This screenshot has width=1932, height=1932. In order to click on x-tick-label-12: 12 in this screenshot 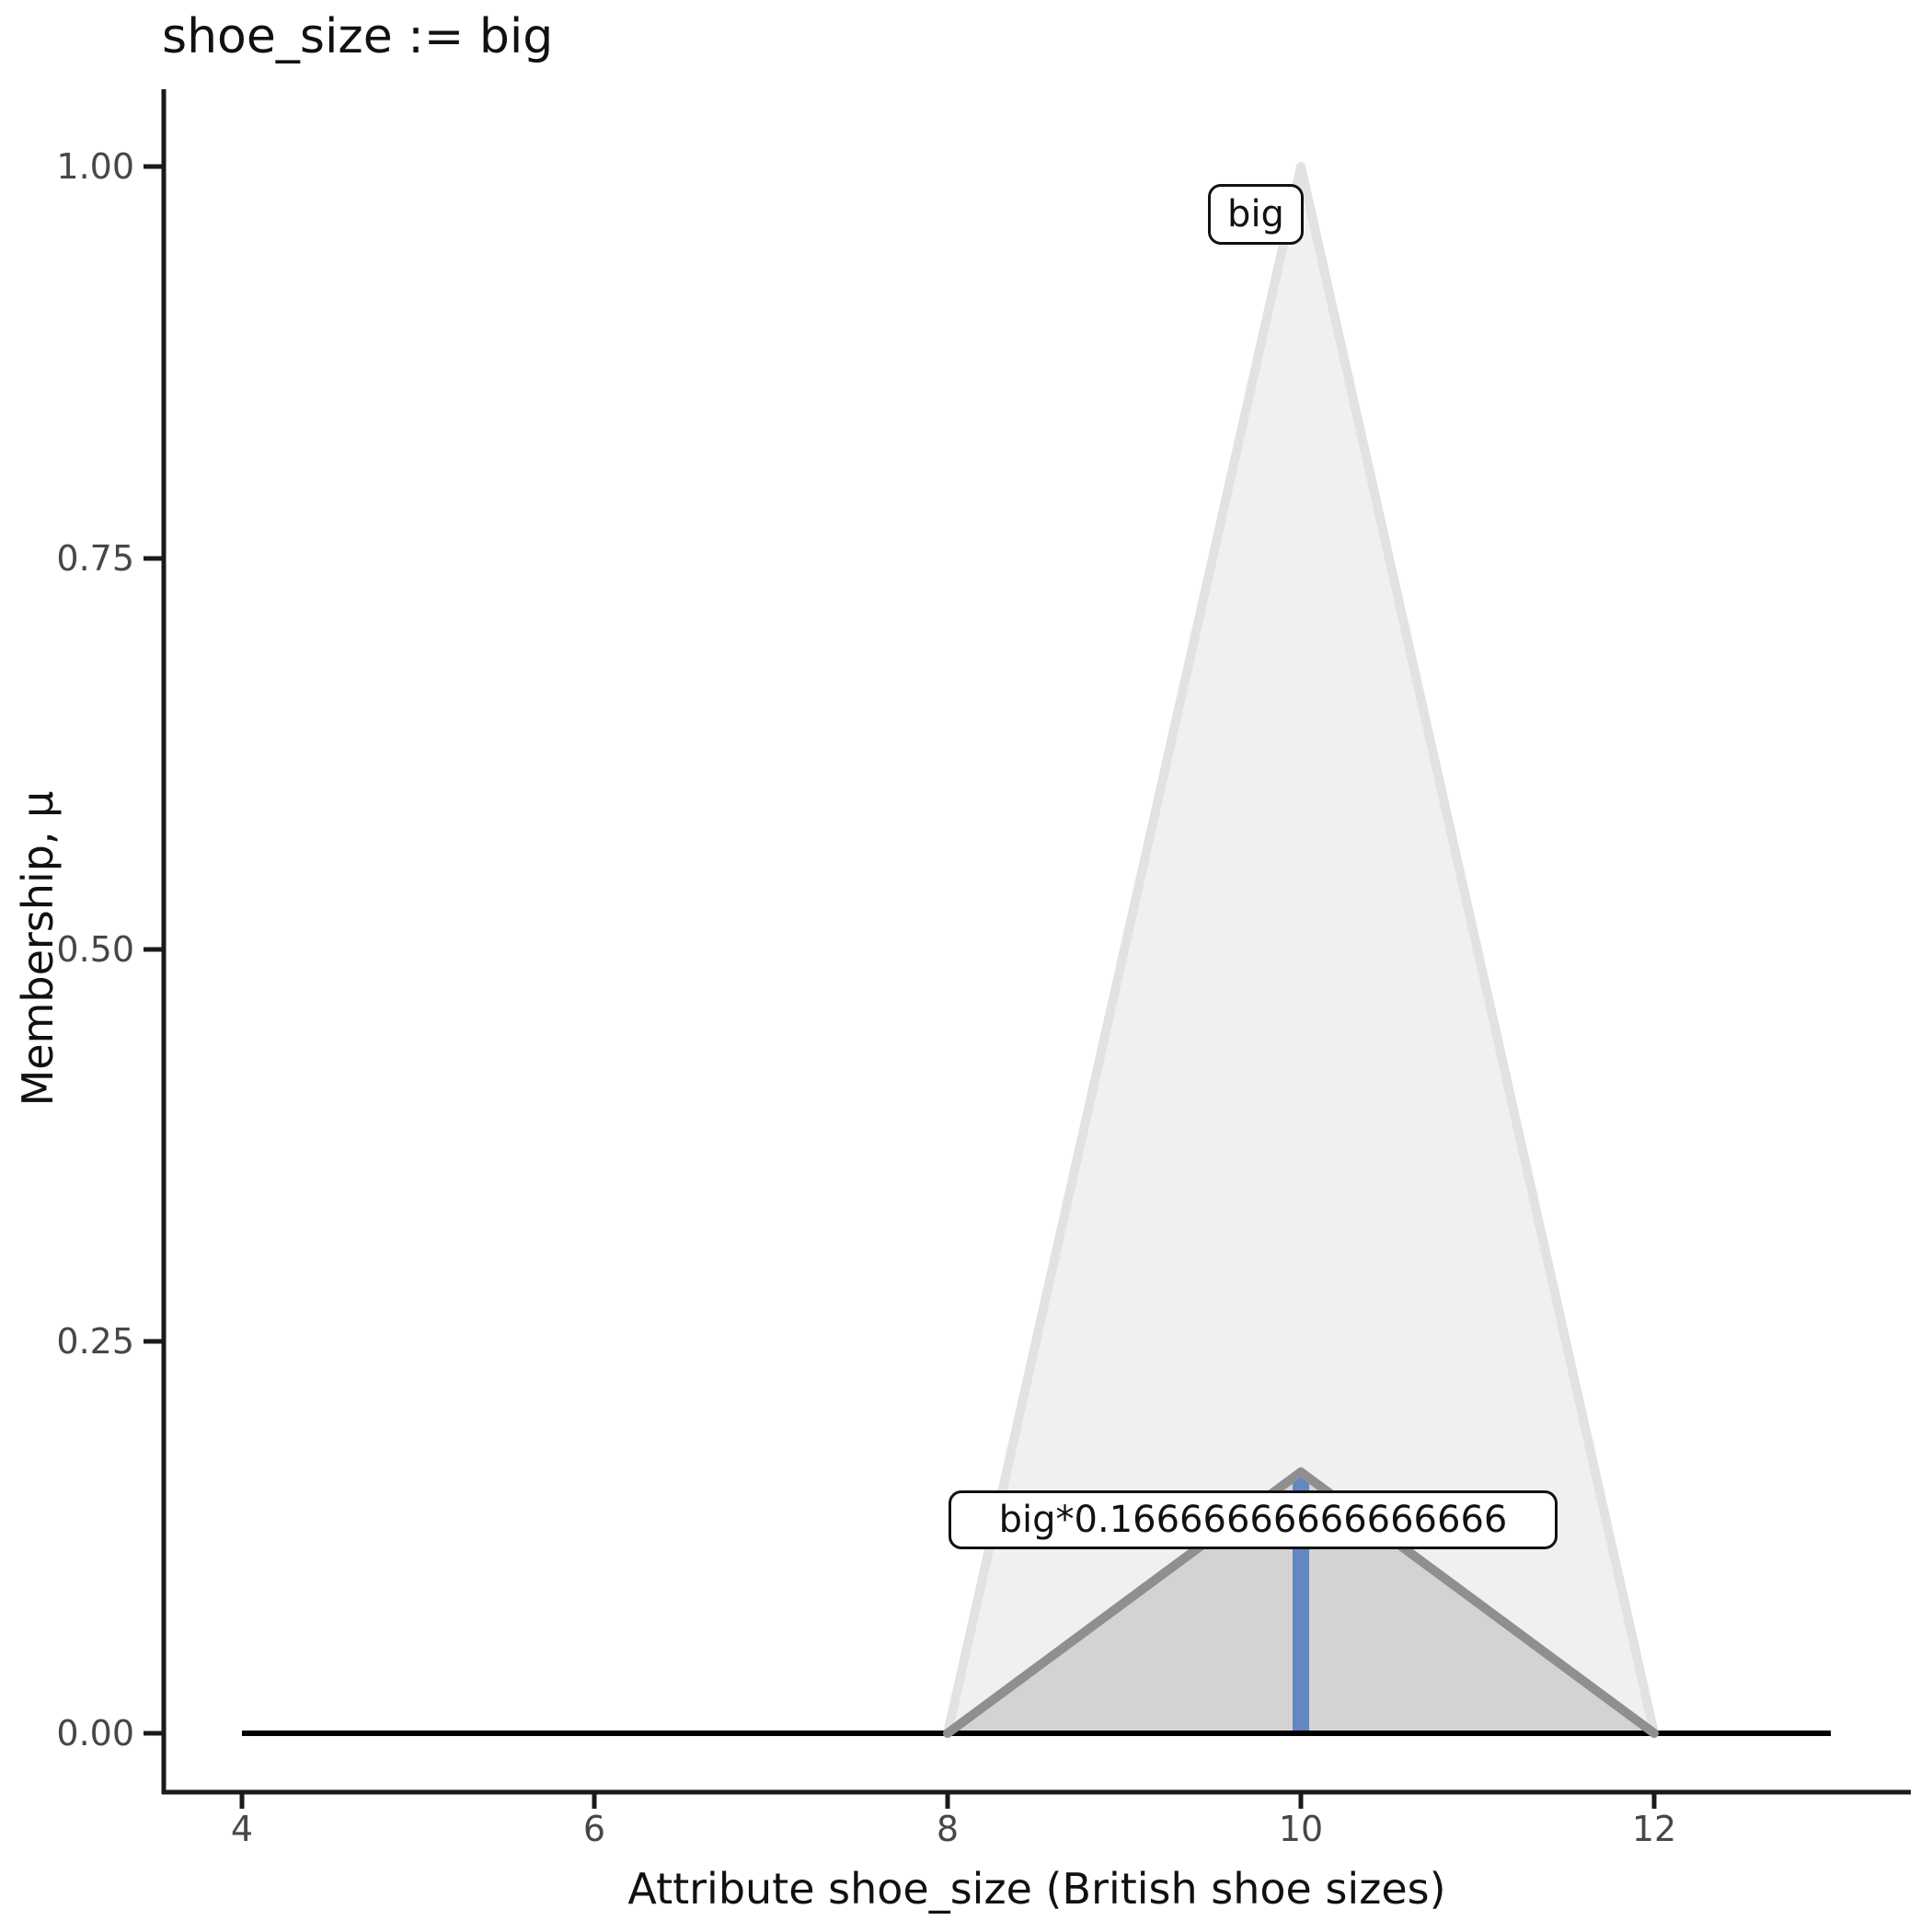, I will do `click(1654, 1829)`.